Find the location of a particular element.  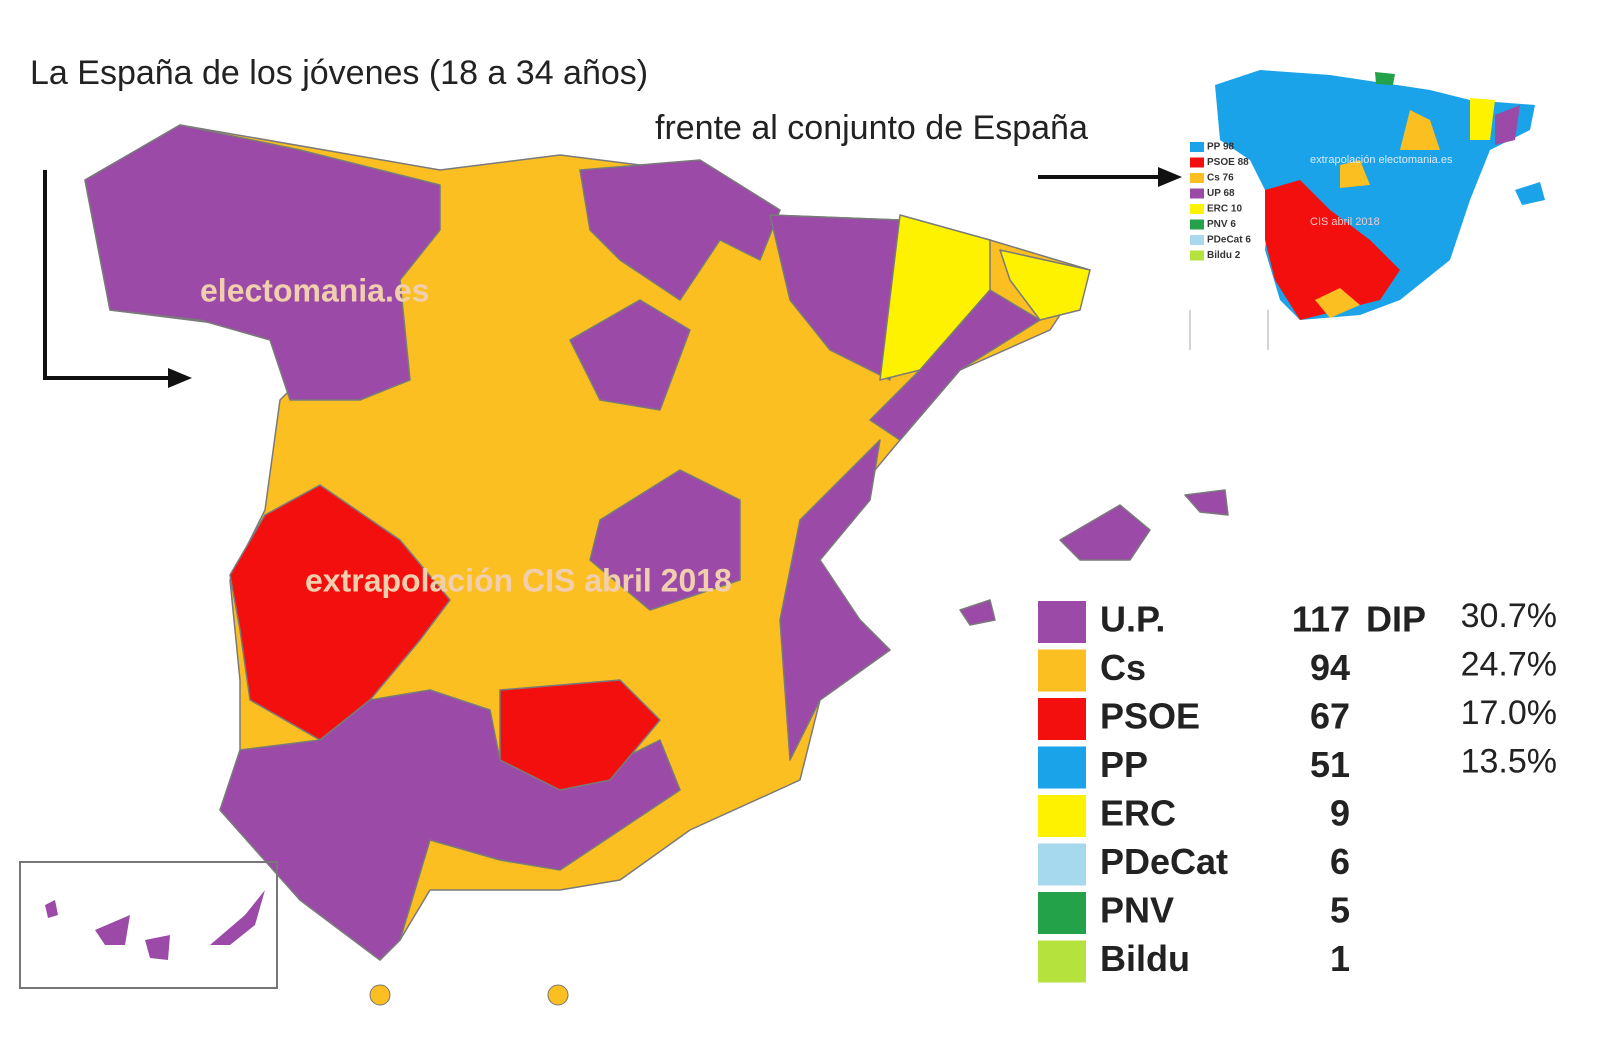

watermark: extrapolación CIS abril 2018 is located at coordinates (518, 580).